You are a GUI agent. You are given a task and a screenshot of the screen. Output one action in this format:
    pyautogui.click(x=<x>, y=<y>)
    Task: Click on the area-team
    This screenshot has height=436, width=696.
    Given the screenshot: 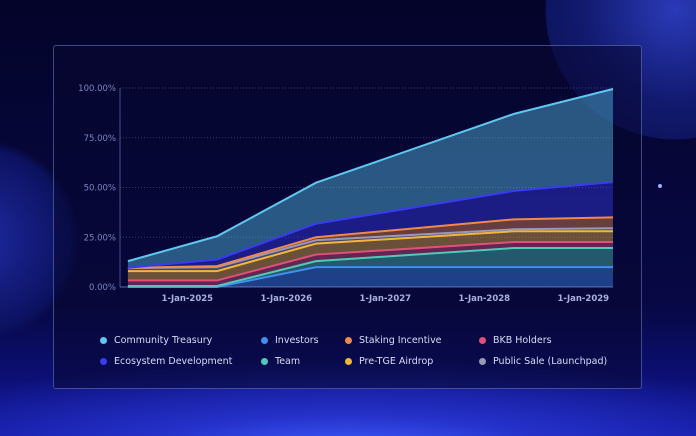 What is the action you would take?
    pyautogui.click(x=370, y=267)
    